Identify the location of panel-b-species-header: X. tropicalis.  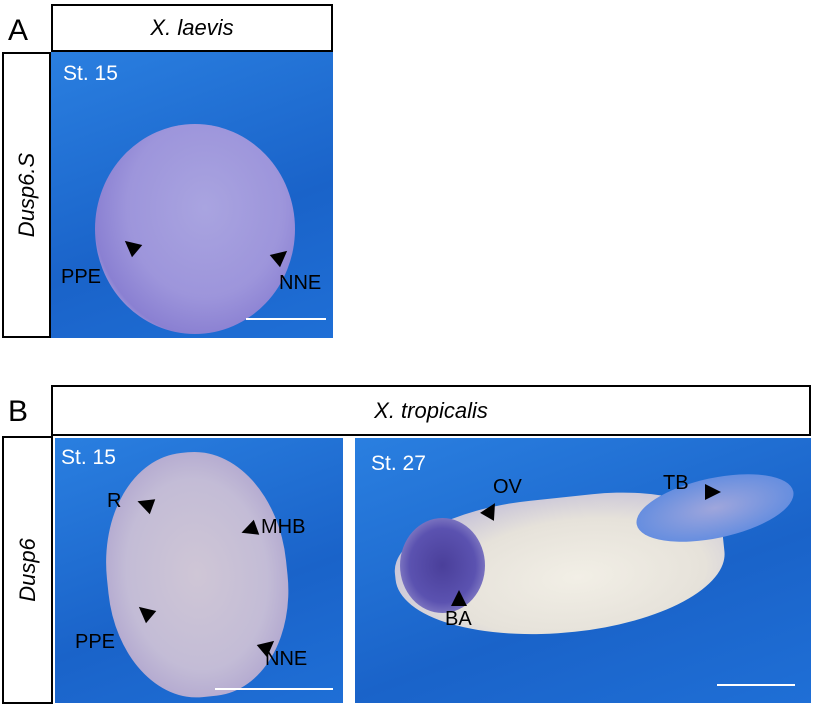
(431, 410).